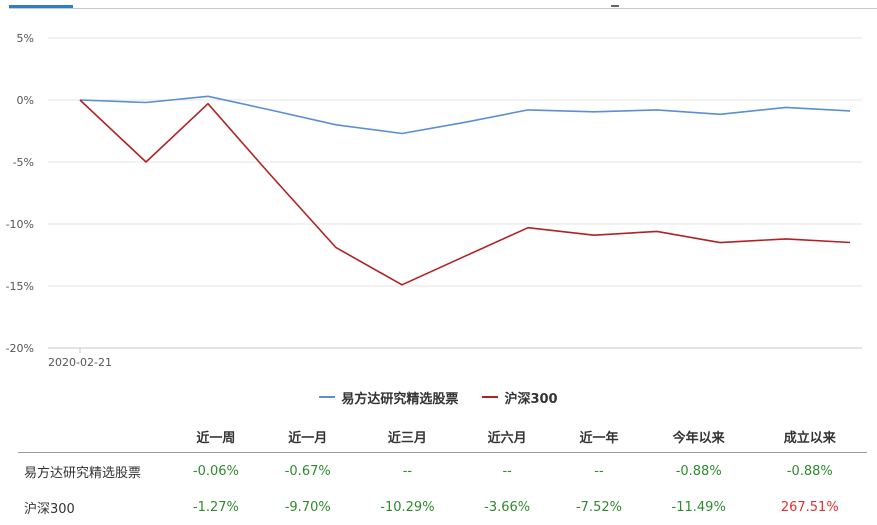 Image resolution: width=877 pixels, height=525 pixels. Describe the element at coordinates (94, 436) in the screenshot. I see `table-header-blank` at that location.